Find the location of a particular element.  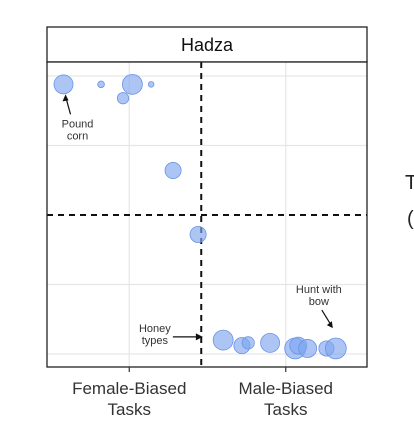

strip-background is located at coordinates (207, 44).